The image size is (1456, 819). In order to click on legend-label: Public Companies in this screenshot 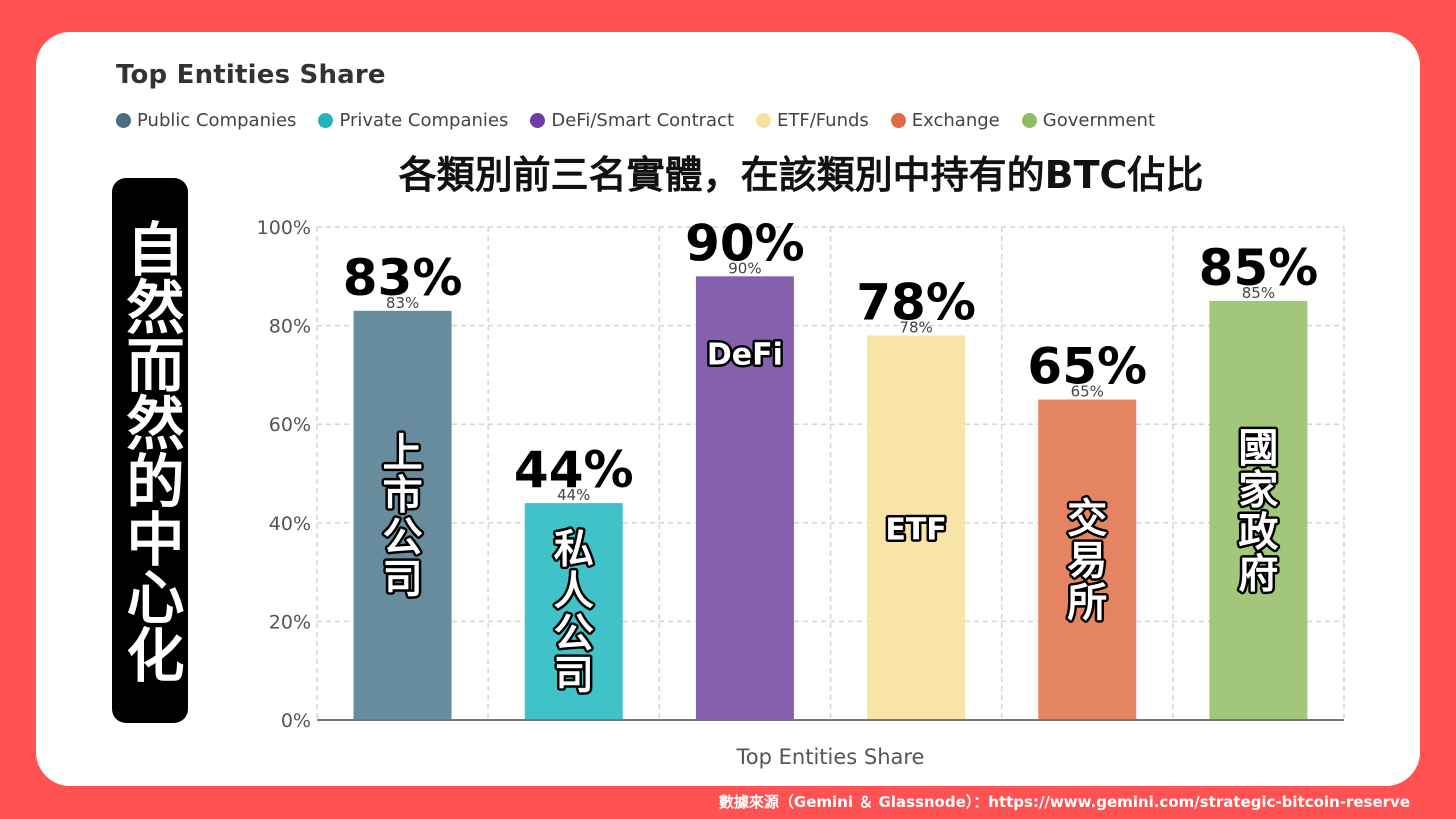, I will do `click(217, 120)`.